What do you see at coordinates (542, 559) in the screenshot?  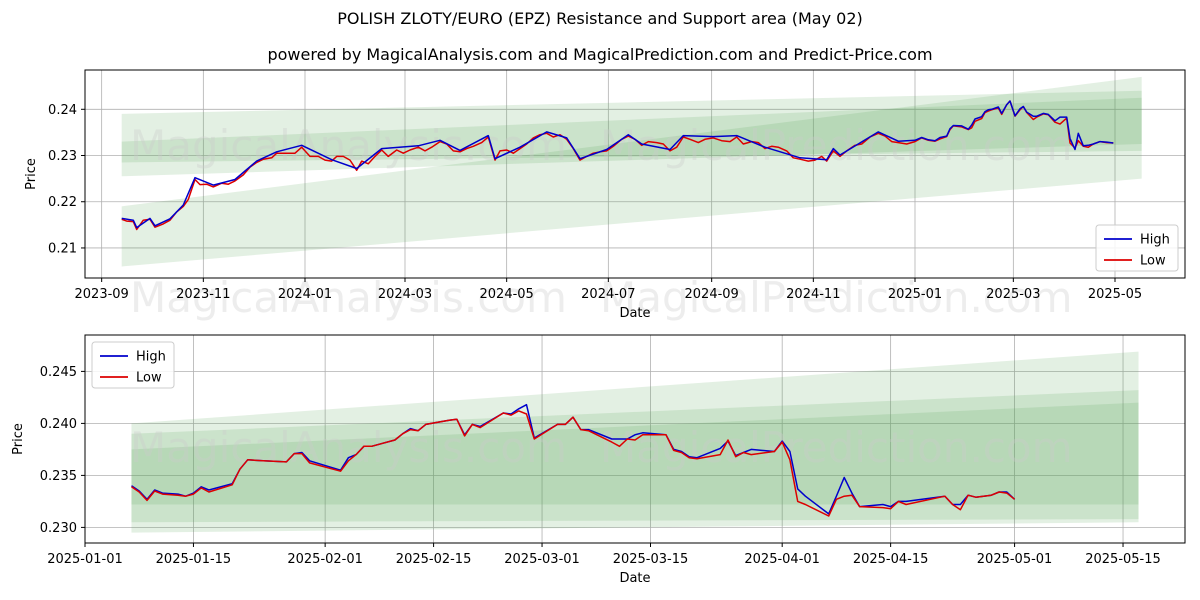 I see `x-tick-label: 2025-03-01` at bounding box center [542, 559].